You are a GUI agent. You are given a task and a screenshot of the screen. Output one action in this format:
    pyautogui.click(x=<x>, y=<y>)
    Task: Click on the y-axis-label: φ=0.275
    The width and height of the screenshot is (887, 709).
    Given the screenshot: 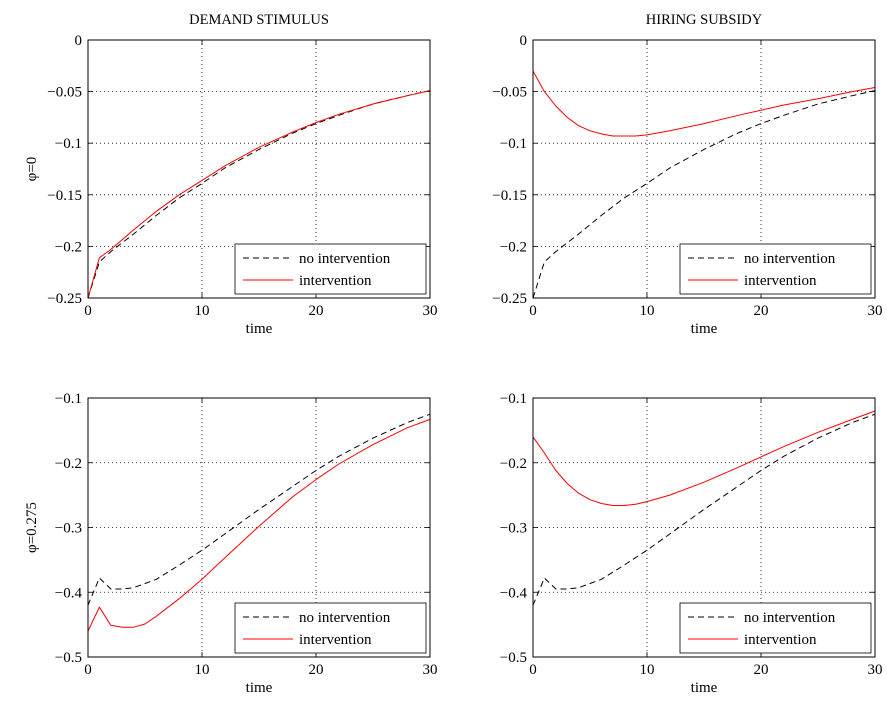 What is the action you would take?
    pyautogui.click(x=32, y=527)
    